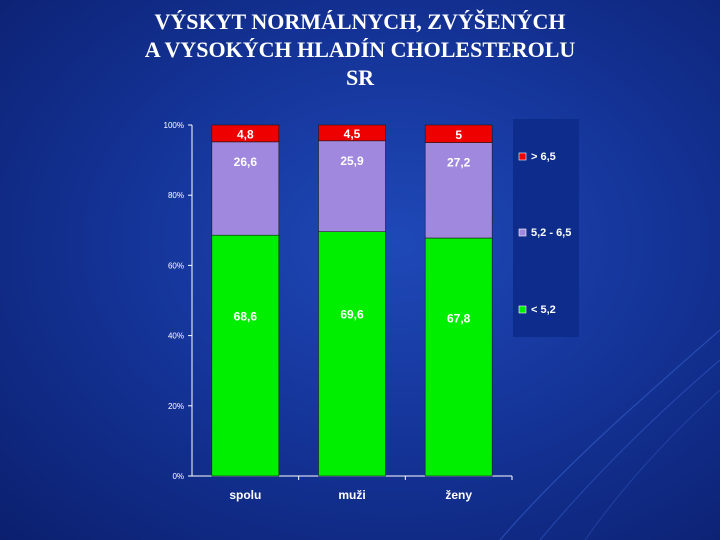 This screenshot has height=540, width=720. What do you see at coordinates (174, 125) in the screenshot?
I see `y-tick-label: 100%` at bounding box center [174, 125].